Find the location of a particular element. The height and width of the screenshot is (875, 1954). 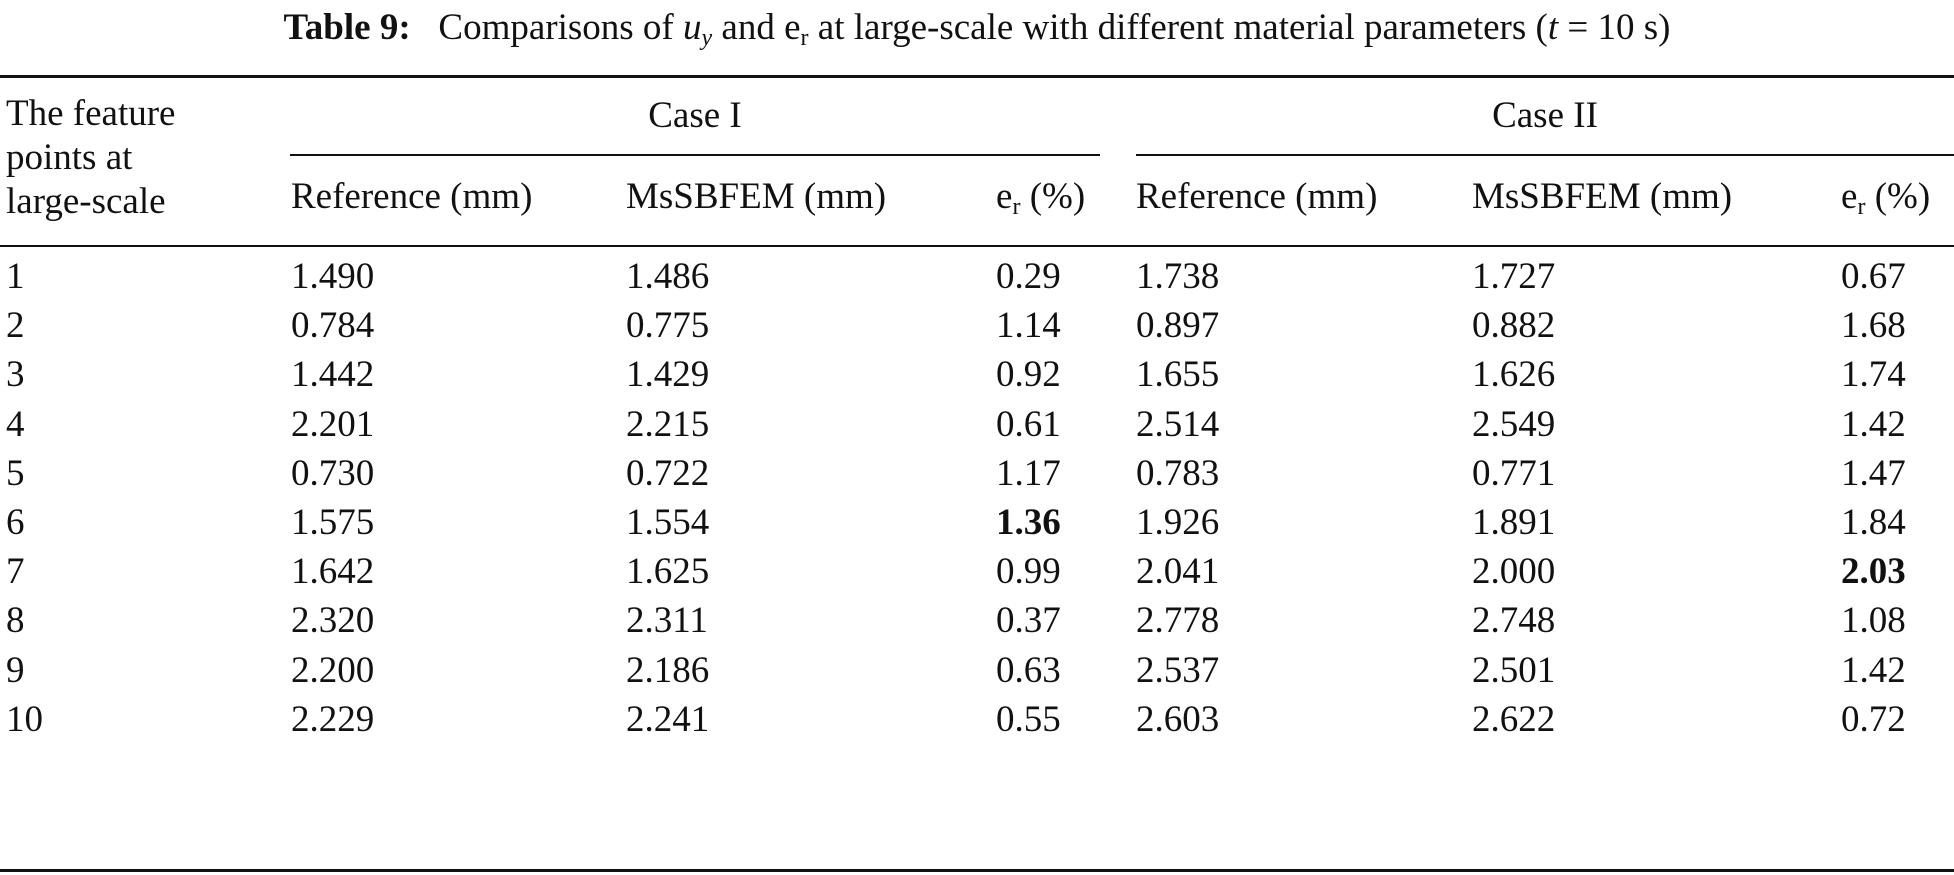

first-column-header-line-3: large-scale is located at coordinates (86, 201).